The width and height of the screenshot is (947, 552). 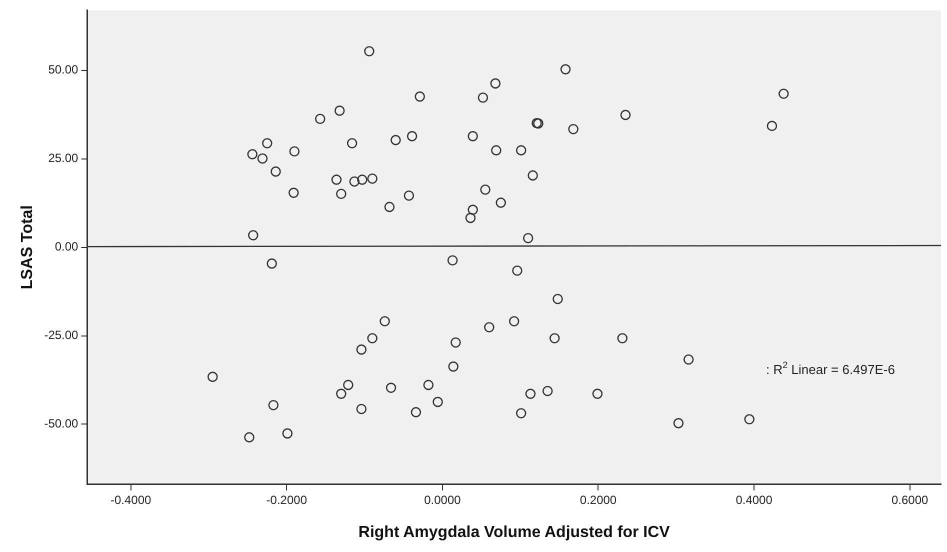 I want to click on y-tick-label: 50.00, so click(x=63, y=69).